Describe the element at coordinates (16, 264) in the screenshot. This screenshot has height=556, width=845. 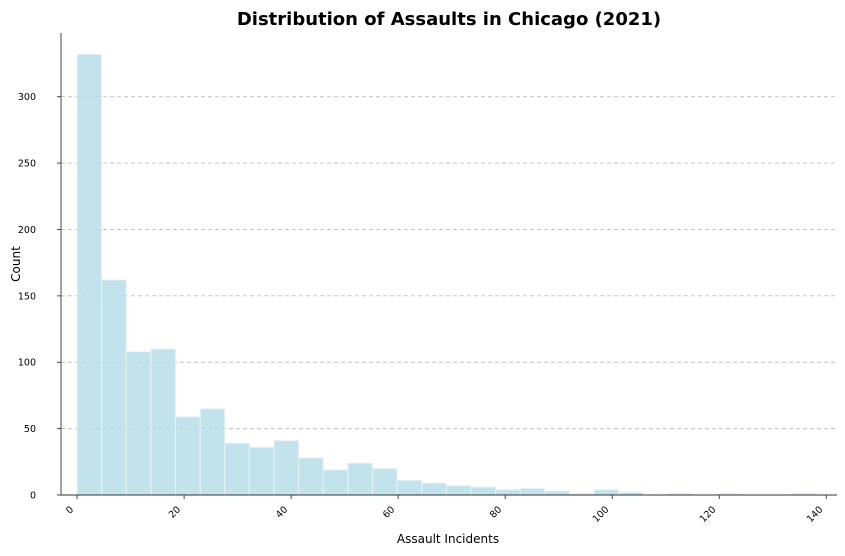
I see `y-axis-label: Count` at that location.